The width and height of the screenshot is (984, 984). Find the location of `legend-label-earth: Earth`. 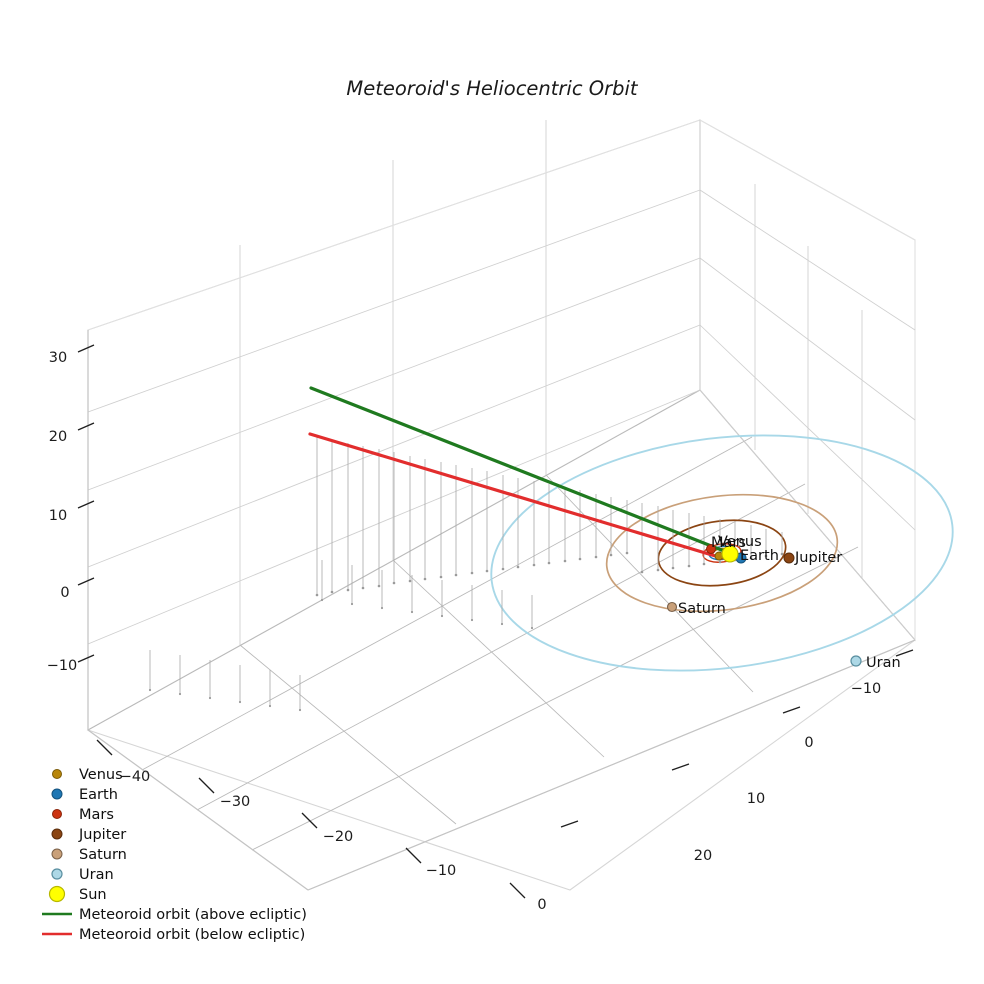

legend-label-earth: Earth is located at coordinates (98, 795).